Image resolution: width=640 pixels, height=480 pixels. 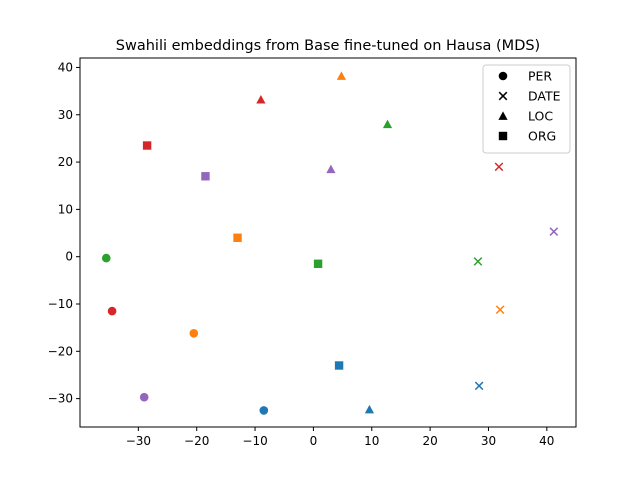 What do you see at coordinates (65, 67) in the screenshot?
I see `y-tick-label: 40` at bounding box center [65, 67].